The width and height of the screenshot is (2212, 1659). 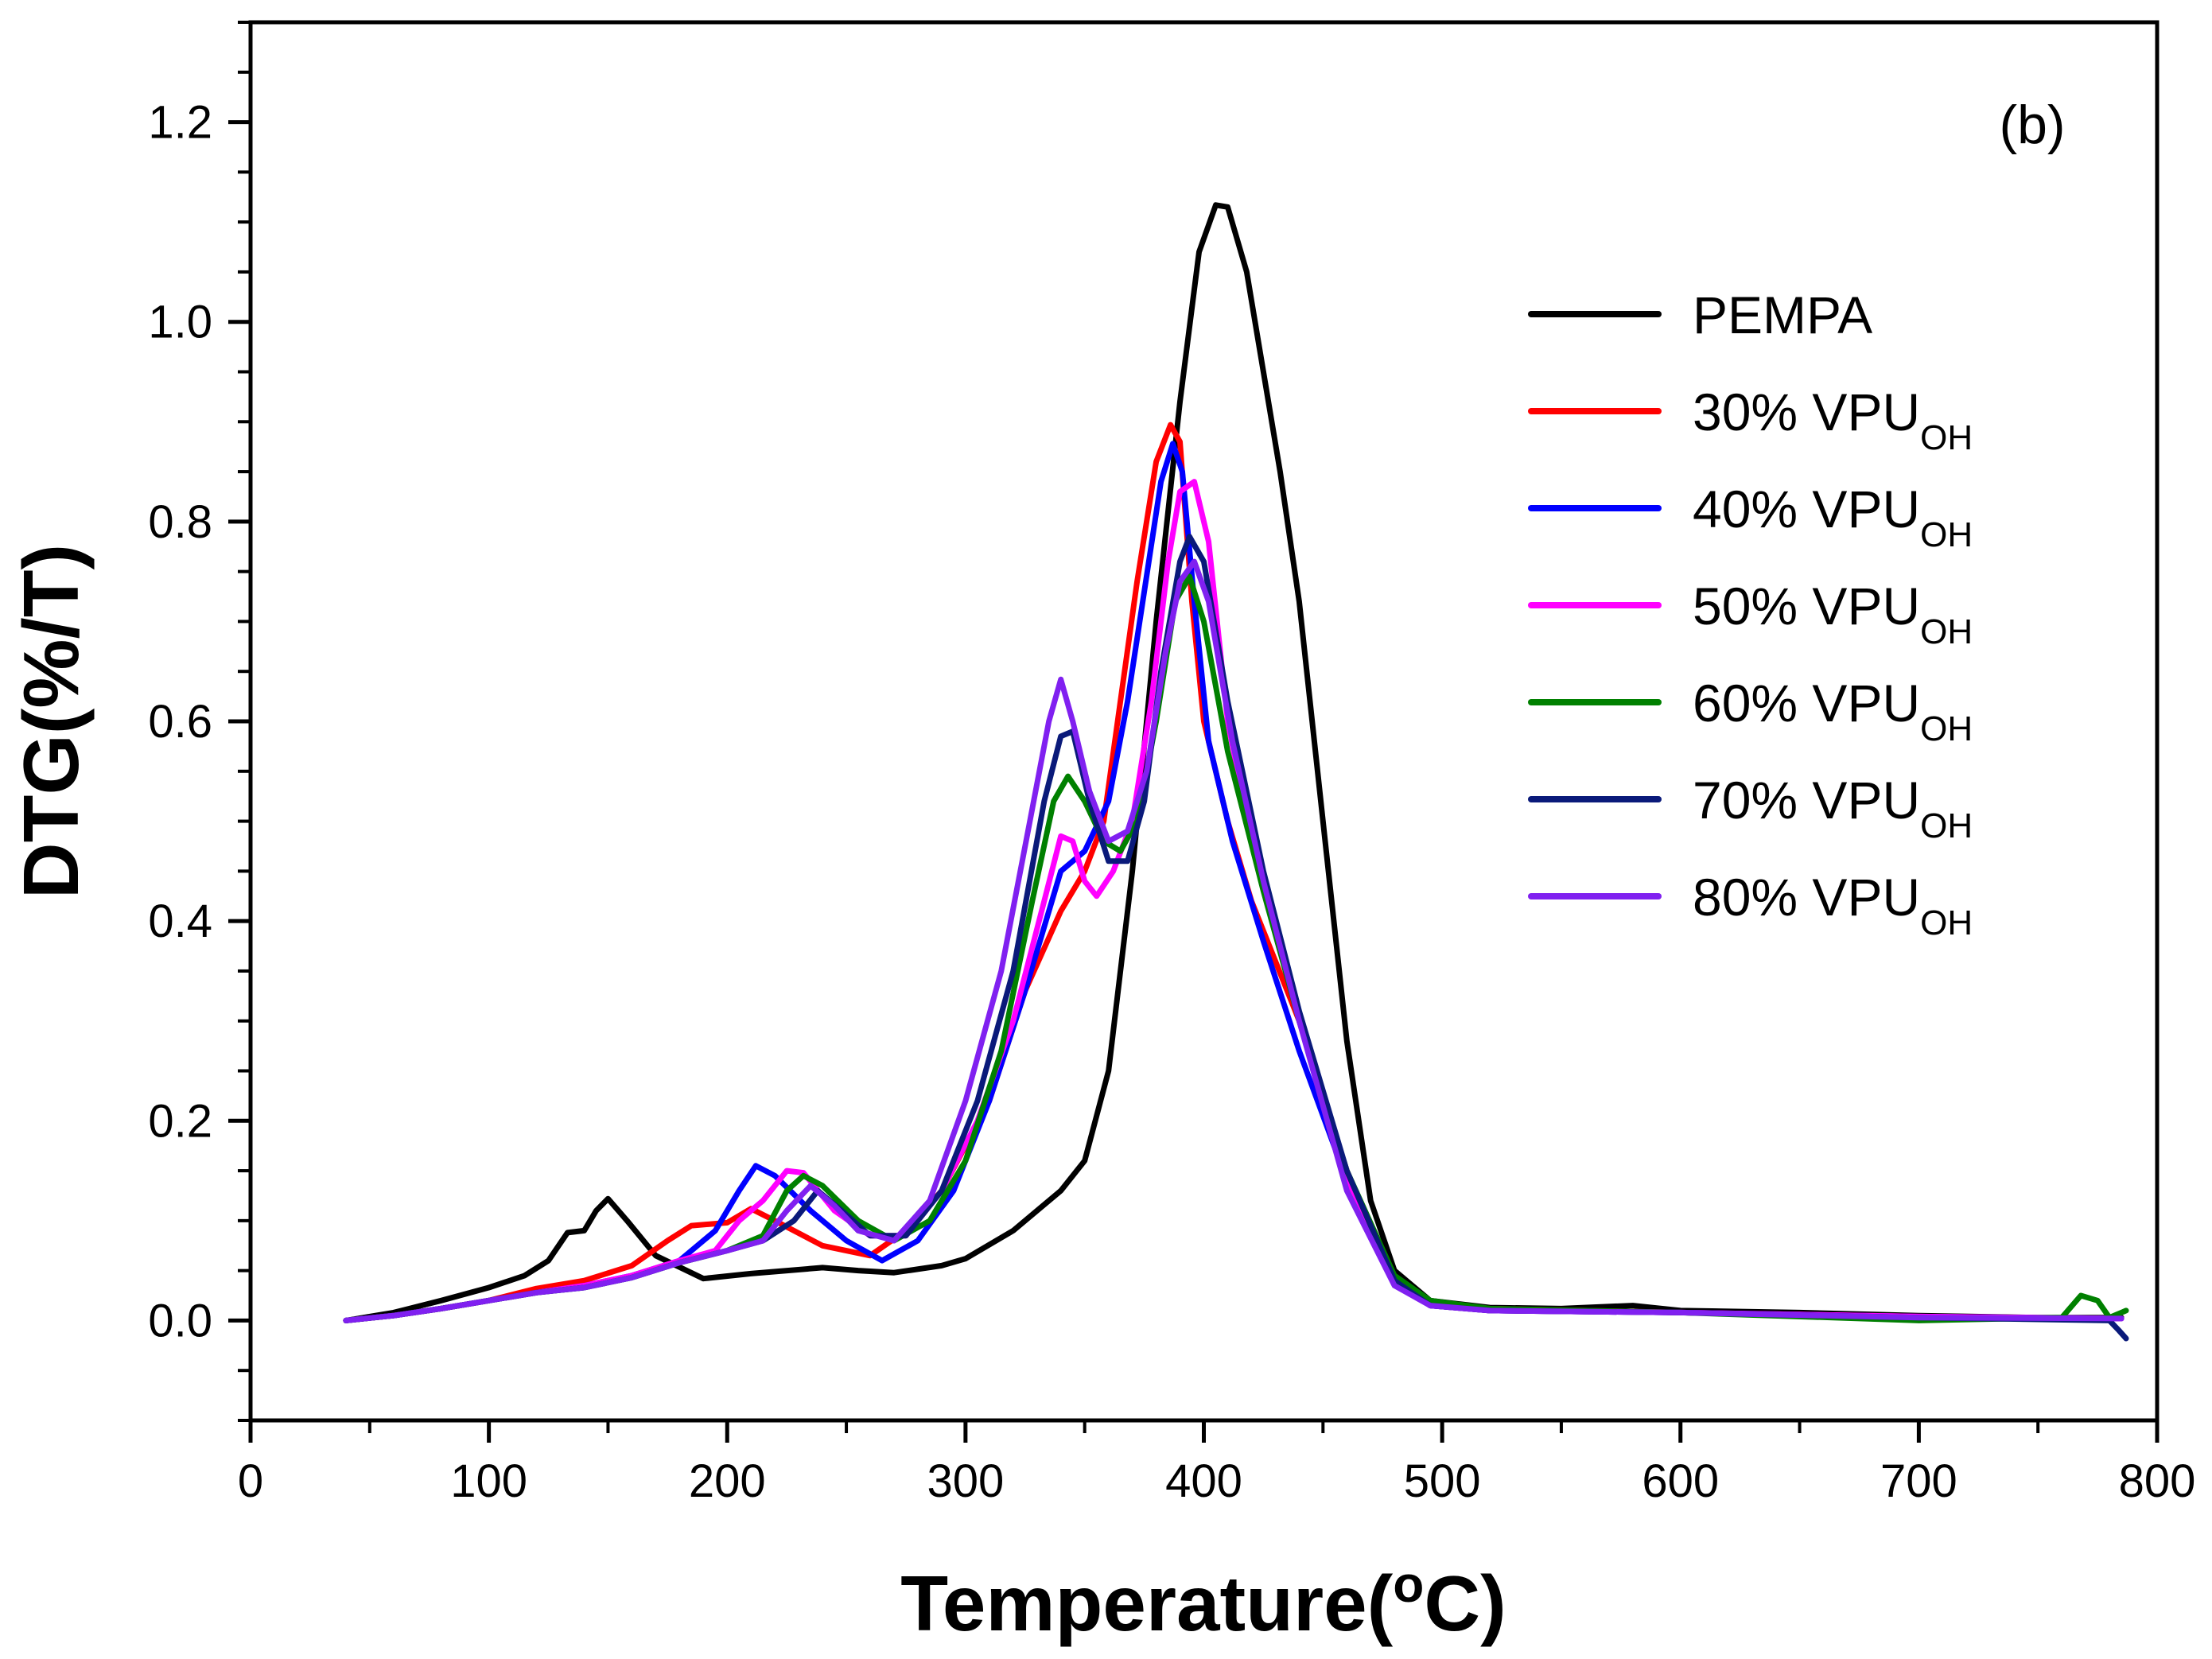 I want to click on legend-label: PEMPA, so click(x=1782, y=315).